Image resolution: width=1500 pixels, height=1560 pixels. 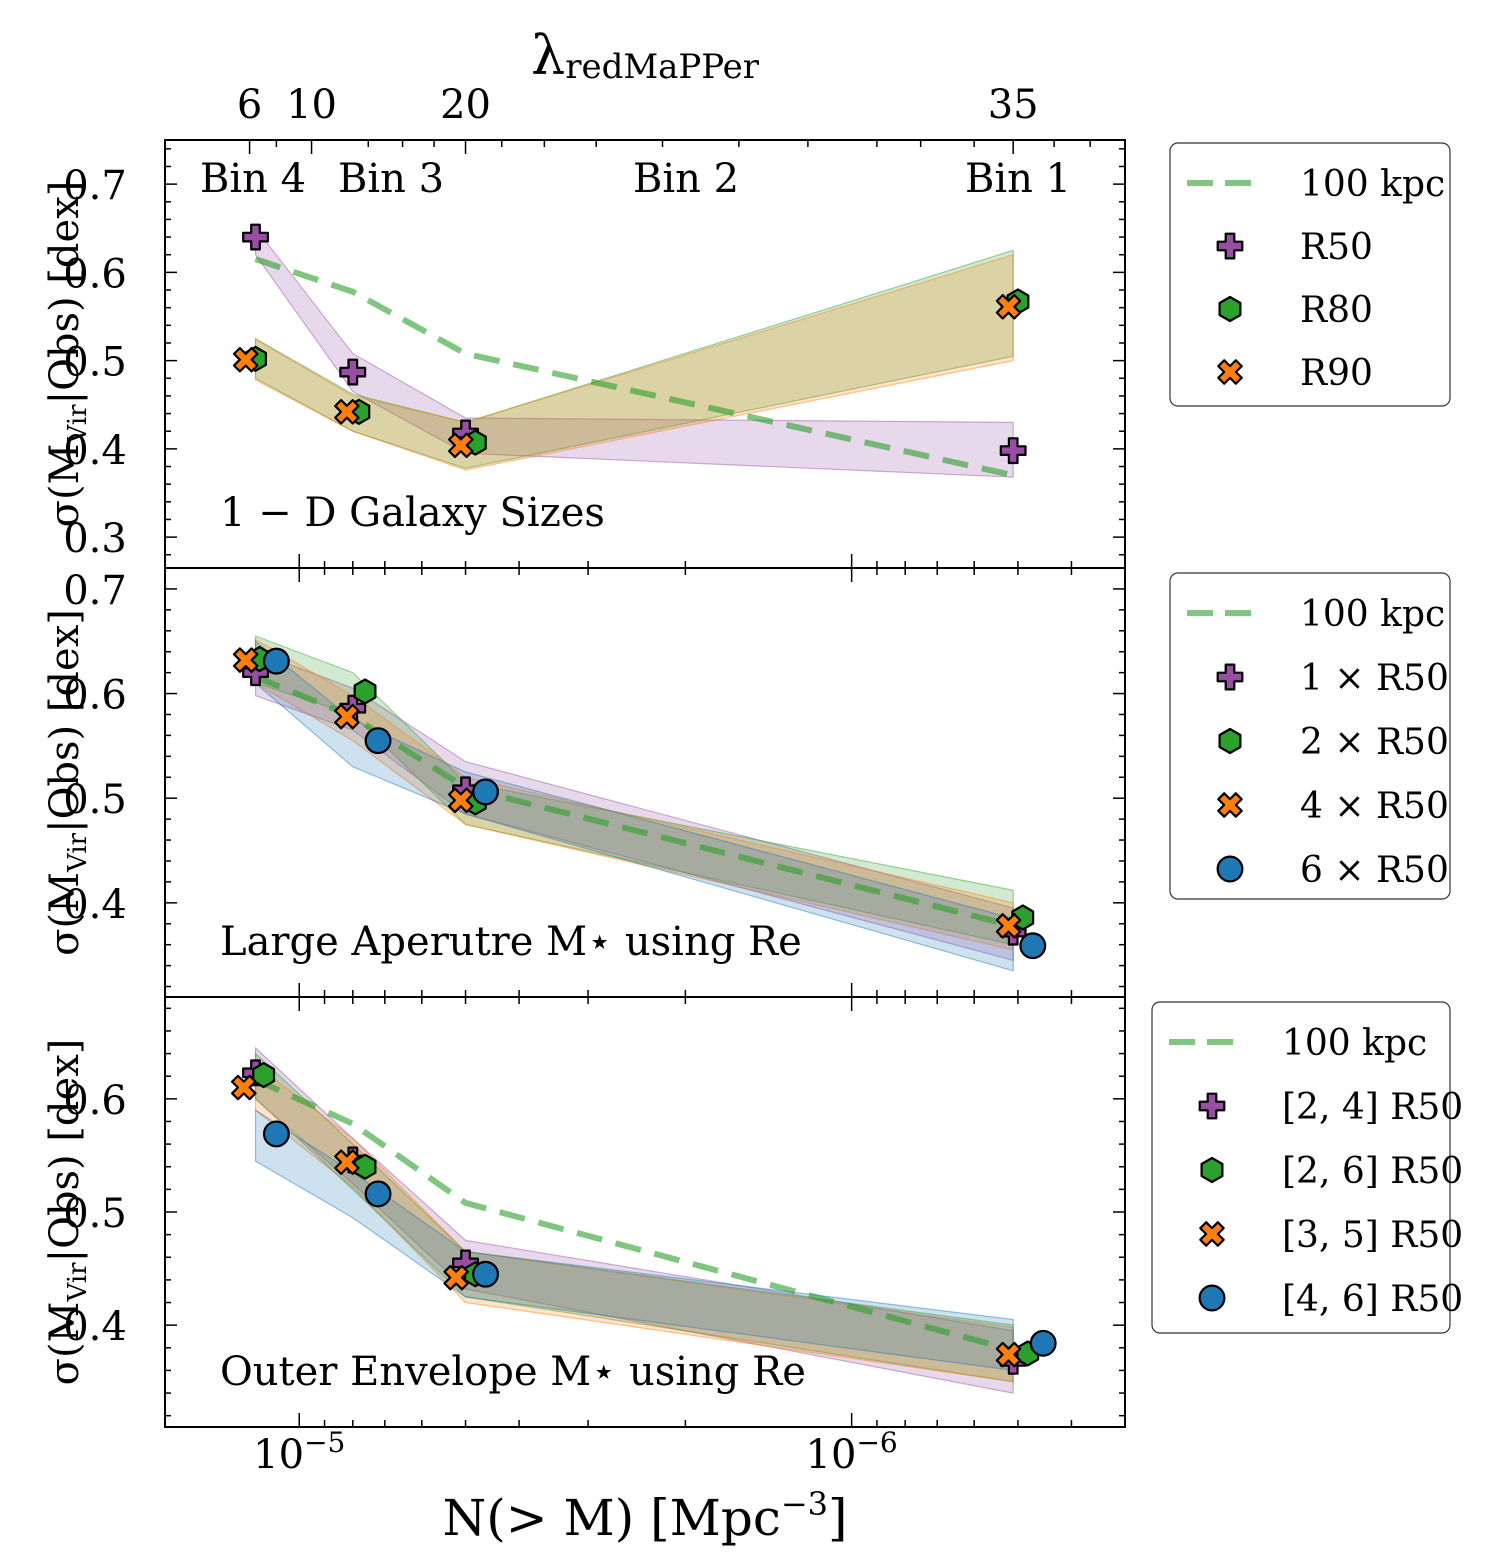 What do you see at coordinates (311, 105) in the screenshot?
I see `top-tick-label: 10` at bounding box center [311, 105].